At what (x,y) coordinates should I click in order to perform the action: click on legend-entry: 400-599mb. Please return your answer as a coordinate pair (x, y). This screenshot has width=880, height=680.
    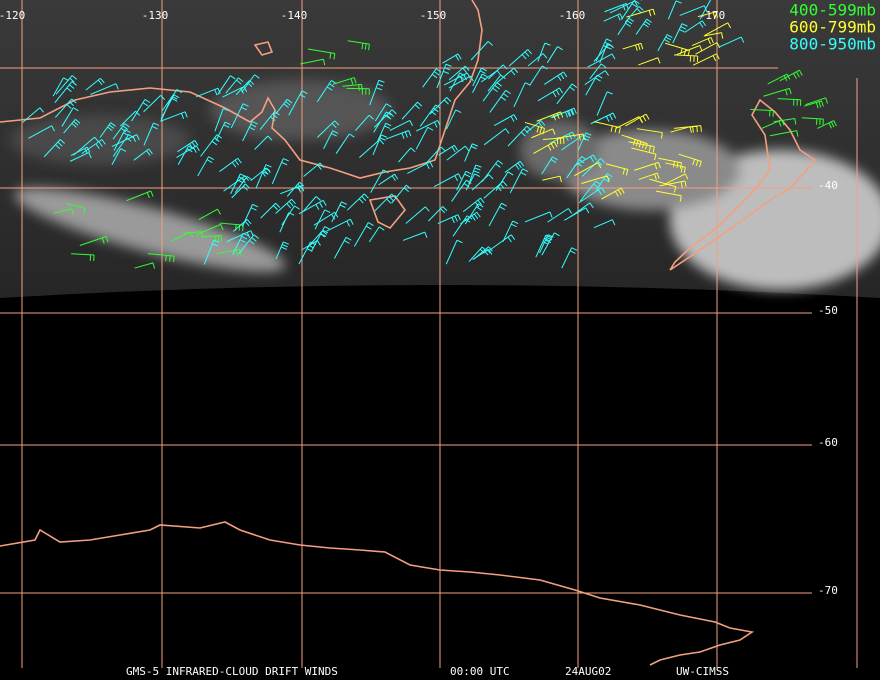
    Looking at the image, I should click on (832, 10).